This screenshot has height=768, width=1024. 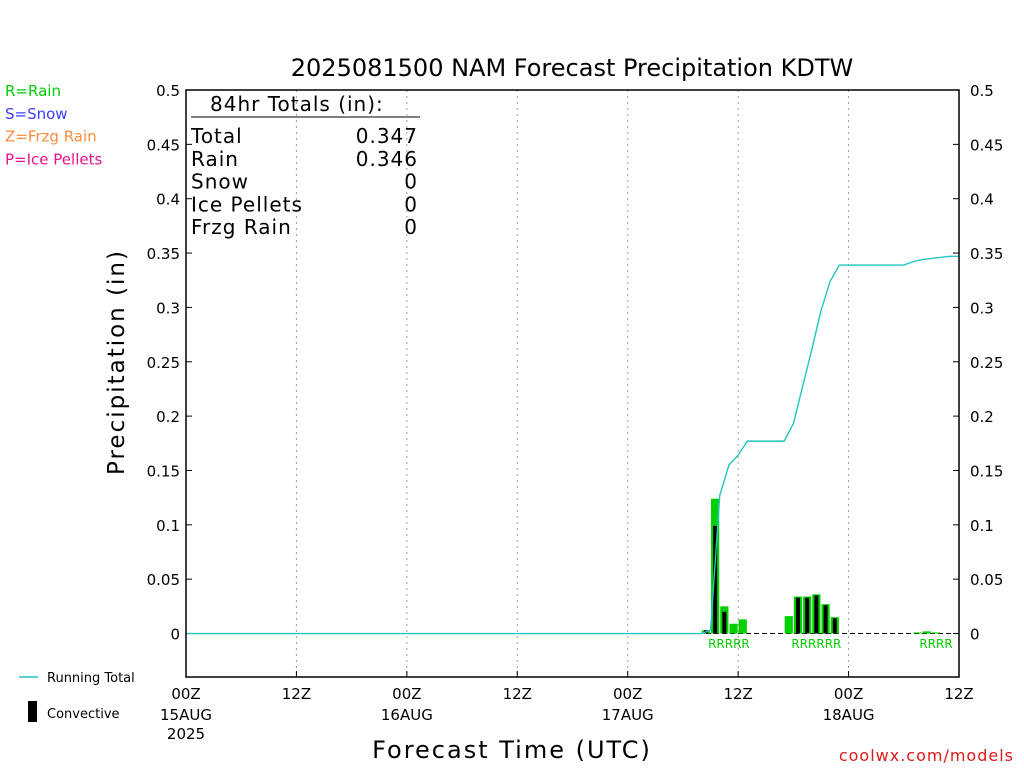 I want to click on y-tick-label-left: 0.1, so click(x=168, y=526).